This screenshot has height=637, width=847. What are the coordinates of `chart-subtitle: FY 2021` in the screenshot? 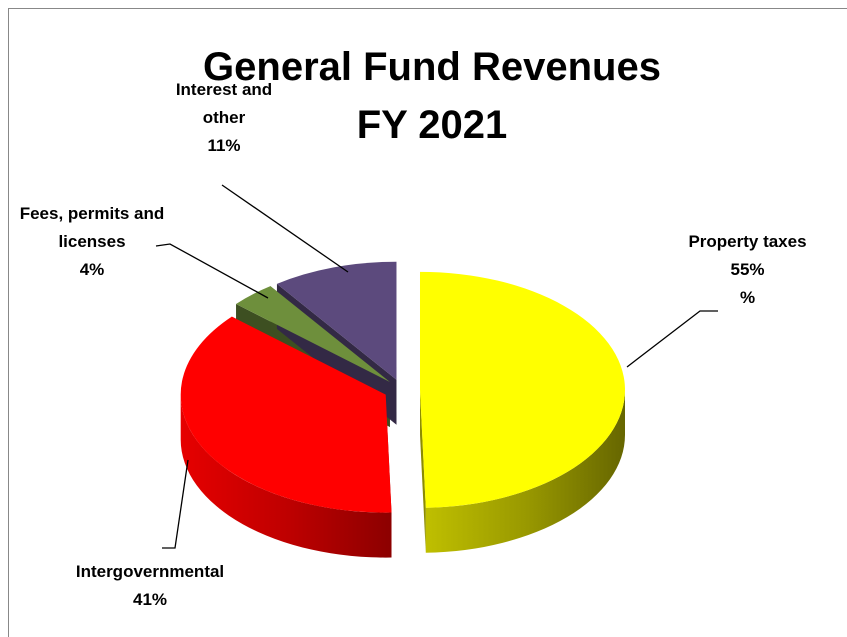 It's located at (432, 125).